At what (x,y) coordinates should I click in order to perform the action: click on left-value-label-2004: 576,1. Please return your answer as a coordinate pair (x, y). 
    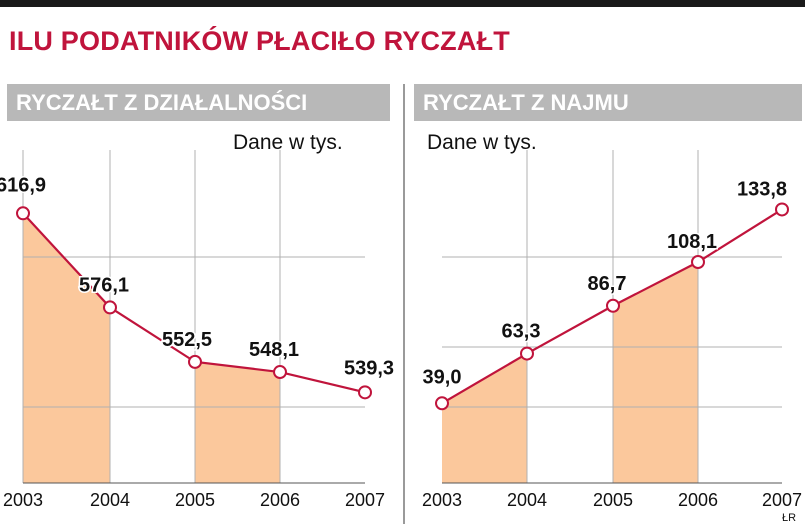
    Looking at the image, I should click on (104, 285).